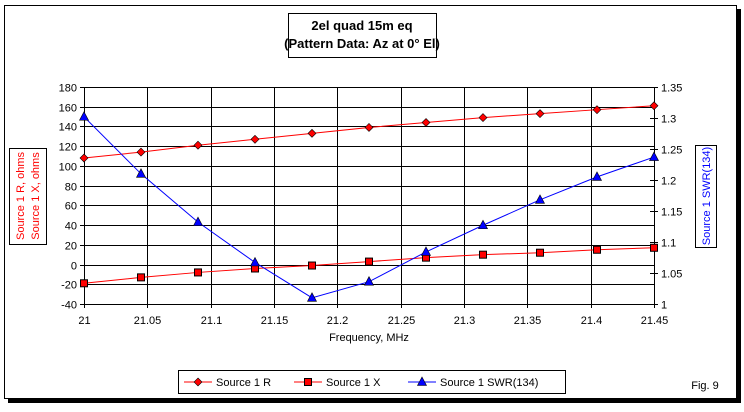  What do you see at coordinates (671, 275) in the screenshot?
I see `y-right-tick-label: 1.05` at bounding box center [671, 275].